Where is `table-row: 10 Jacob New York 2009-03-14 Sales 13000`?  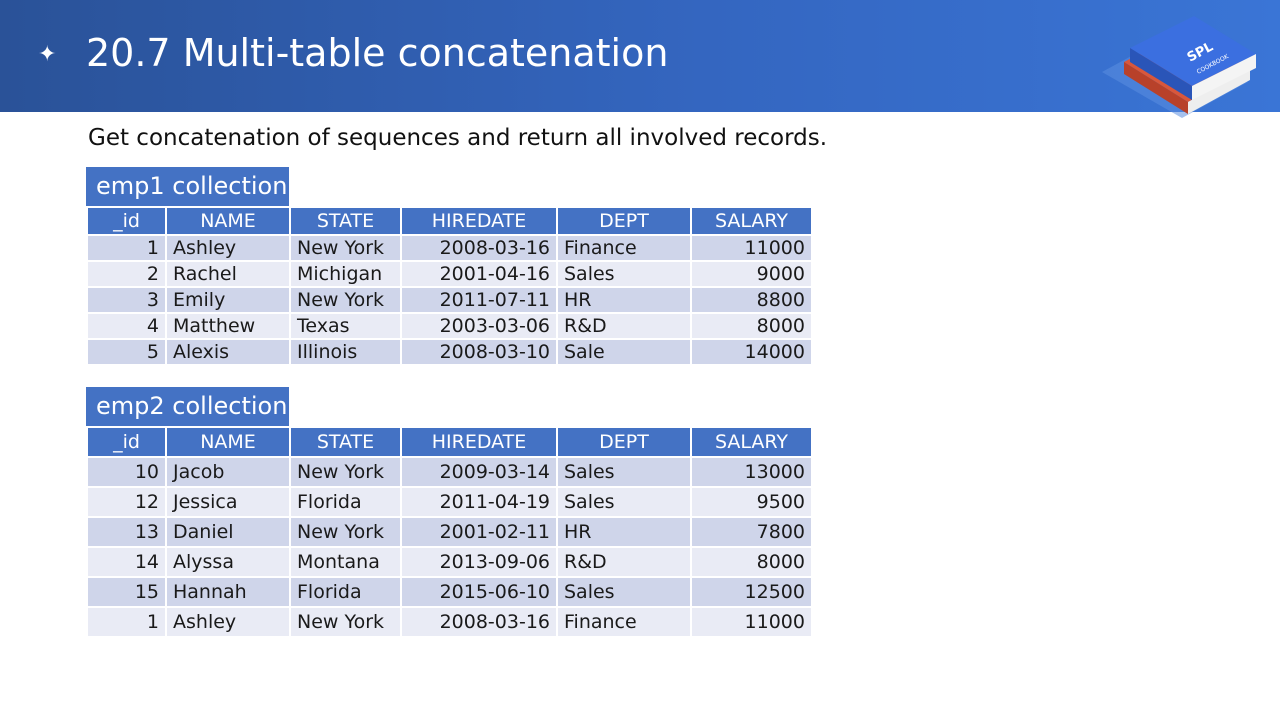 table-row: 10 Jacob New York 2009-03-14 Sales 13000 is located at coordinates (449, 472).